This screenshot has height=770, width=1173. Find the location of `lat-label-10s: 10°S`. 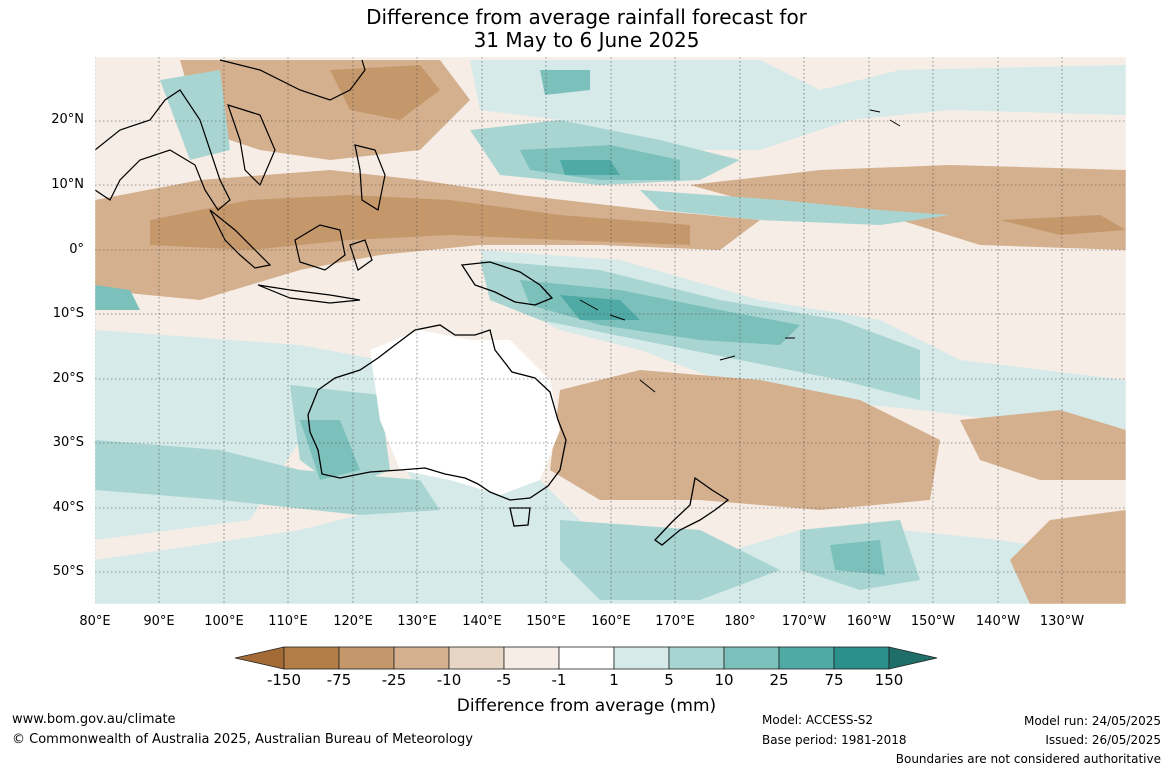

lat-label-10s: 10°S is located at coordinates (68, 313).